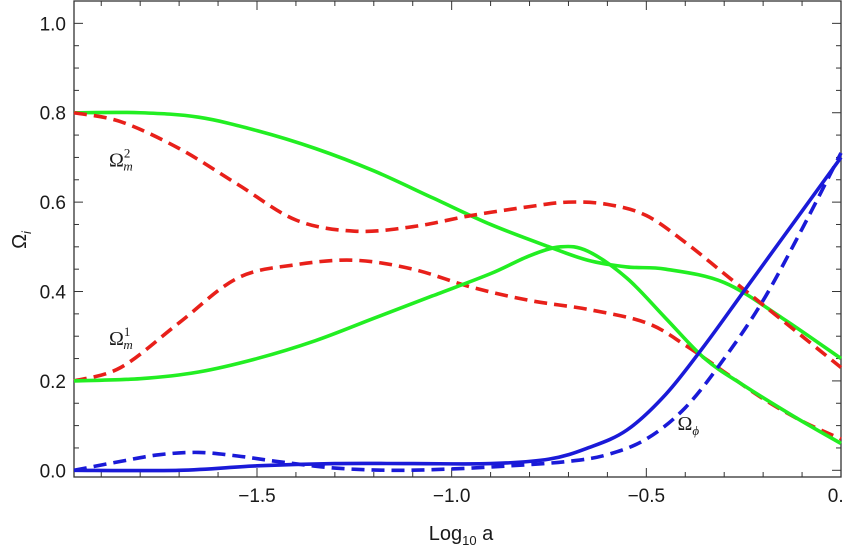 The width and height of the screenshot is (843, 548). I want to click on y-tick-label: 0.6, so click(53, 203).